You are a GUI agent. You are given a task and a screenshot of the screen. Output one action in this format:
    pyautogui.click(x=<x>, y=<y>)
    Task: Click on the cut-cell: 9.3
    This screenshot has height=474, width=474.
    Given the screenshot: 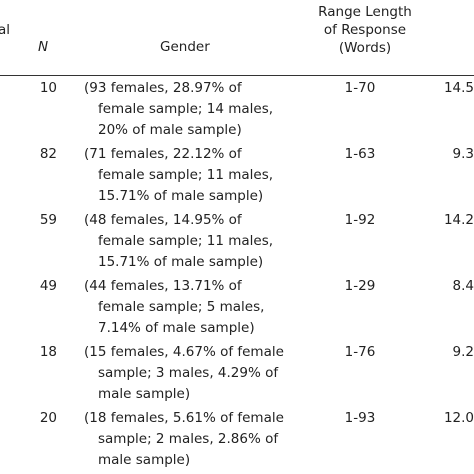 What is the action you would take?
    pyautogui.click(x=463, y=154)
    